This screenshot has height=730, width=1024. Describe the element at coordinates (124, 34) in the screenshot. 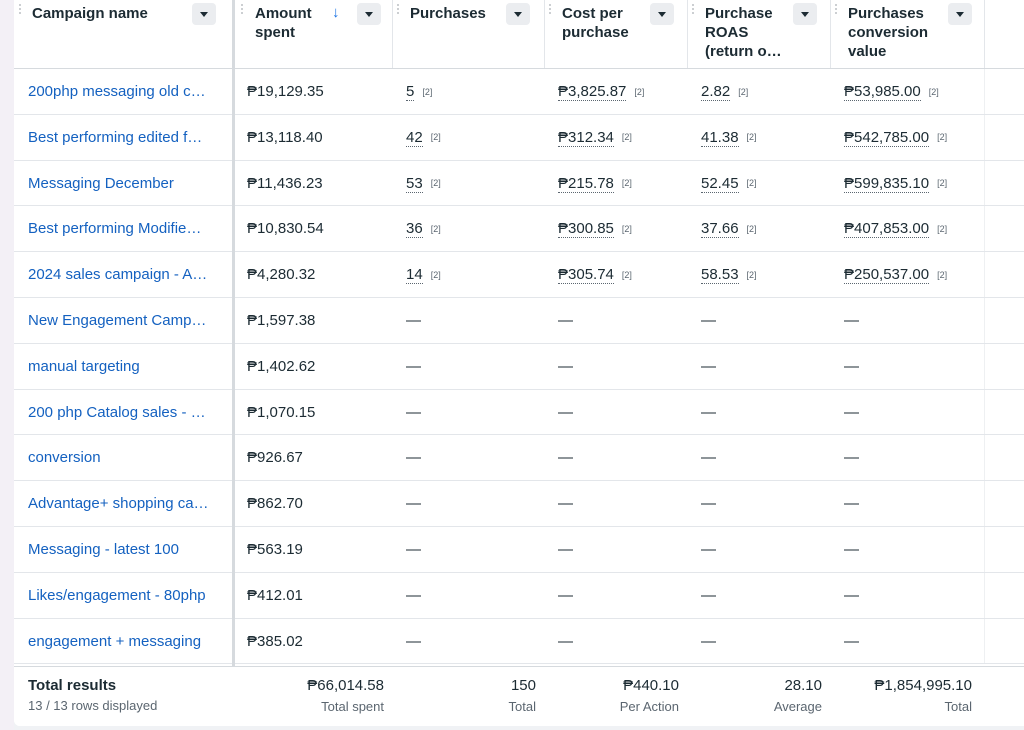

I see `col-header-campaign-name: Campaign name` at that location.